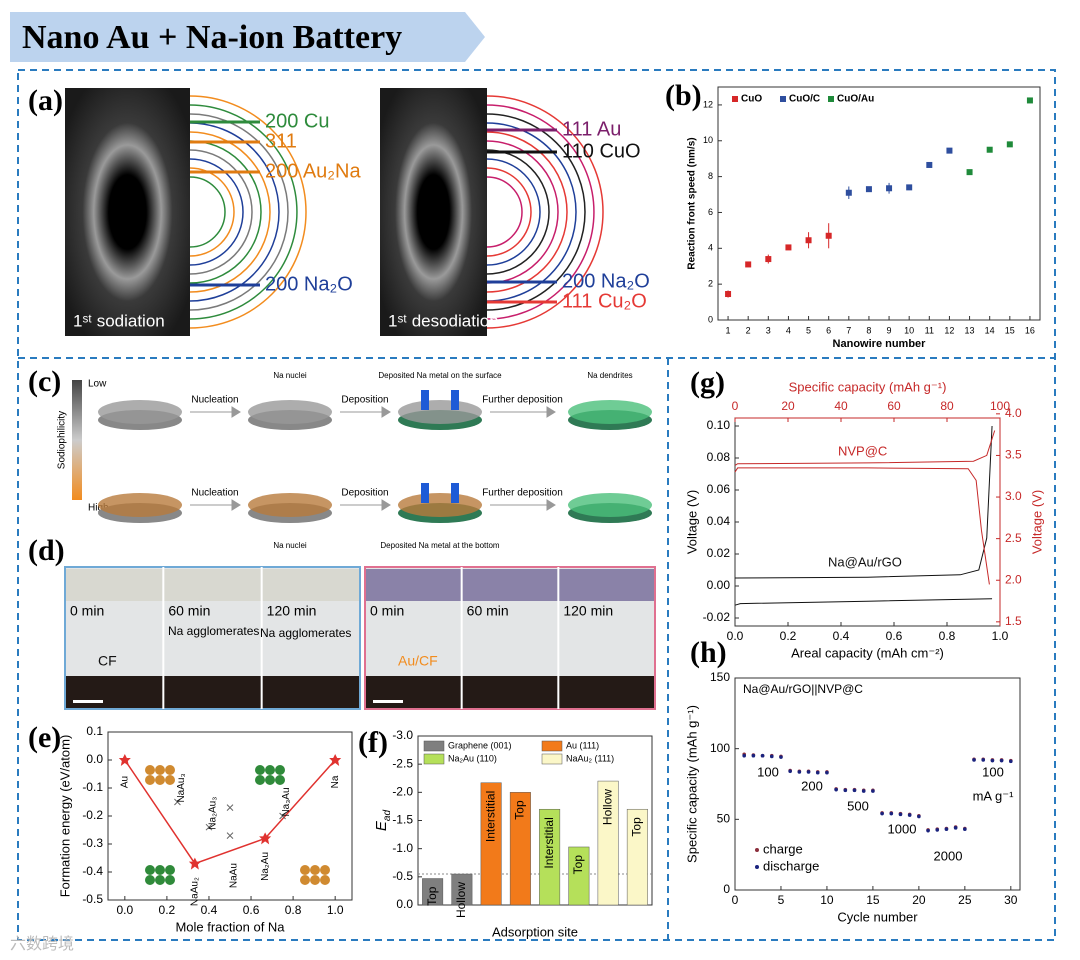 The width and height of the screenshot is (1080, 960). Describe the element at coordinates (990, 330) in the screenshot. I see `x-tick-label: 14` at that location.